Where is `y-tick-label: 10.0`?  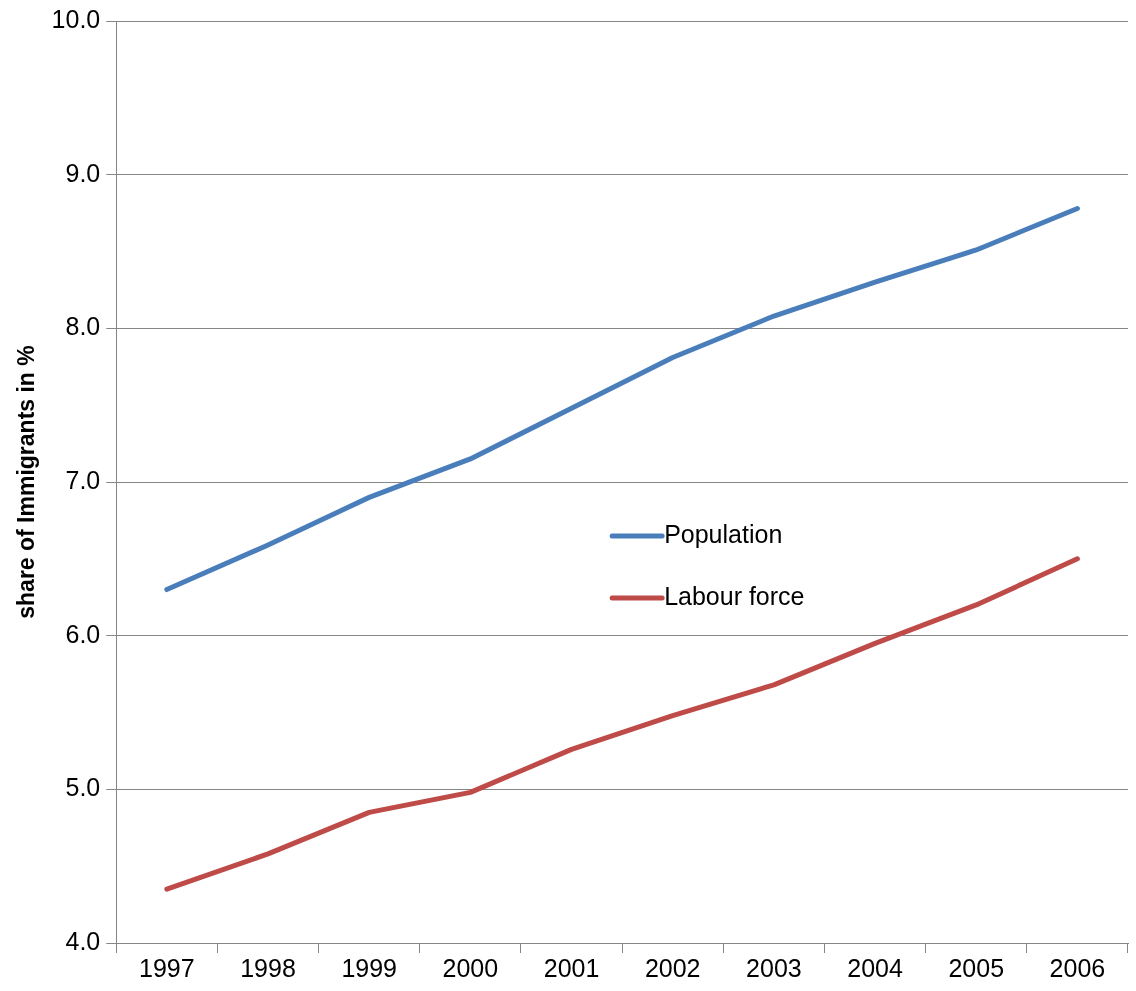
y-tick-label: 10.0 is located at coordinates (76, 18).